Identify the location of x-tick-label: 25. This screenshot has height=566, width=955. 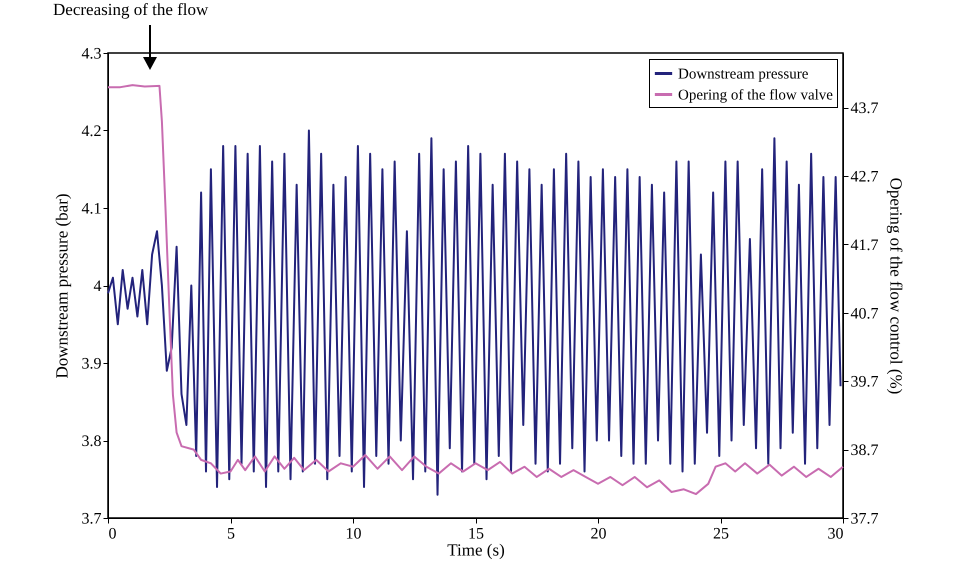
(721, 534).